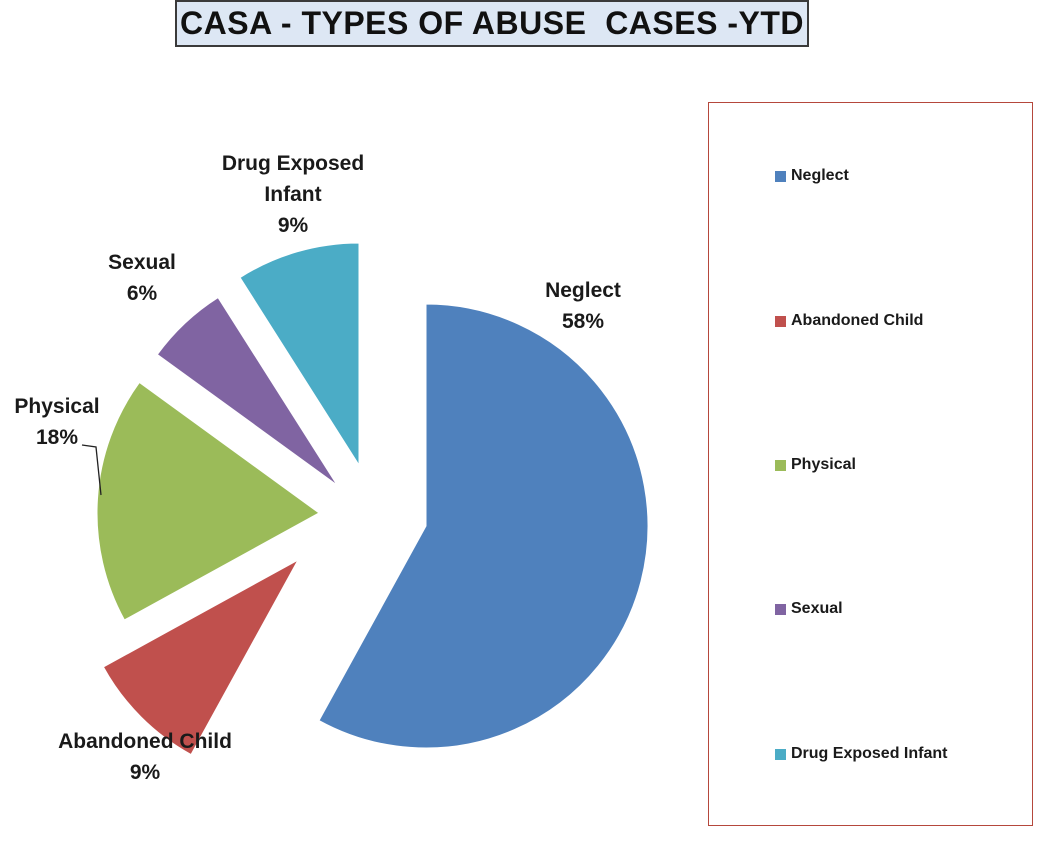  Describe the element at coordinates (201, 657) in the screenshot. I see `pie-slice-abandoned-child` at that location.